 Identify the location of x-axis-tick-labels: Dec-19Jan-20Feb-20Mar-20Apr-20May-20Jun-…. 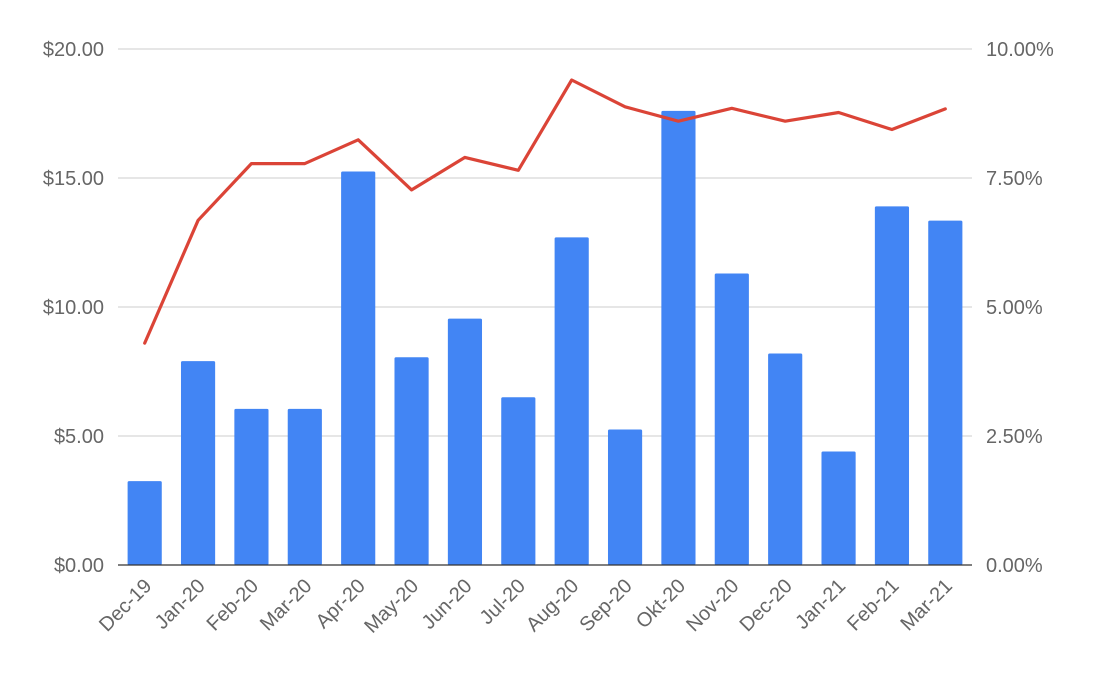
(526, 606).